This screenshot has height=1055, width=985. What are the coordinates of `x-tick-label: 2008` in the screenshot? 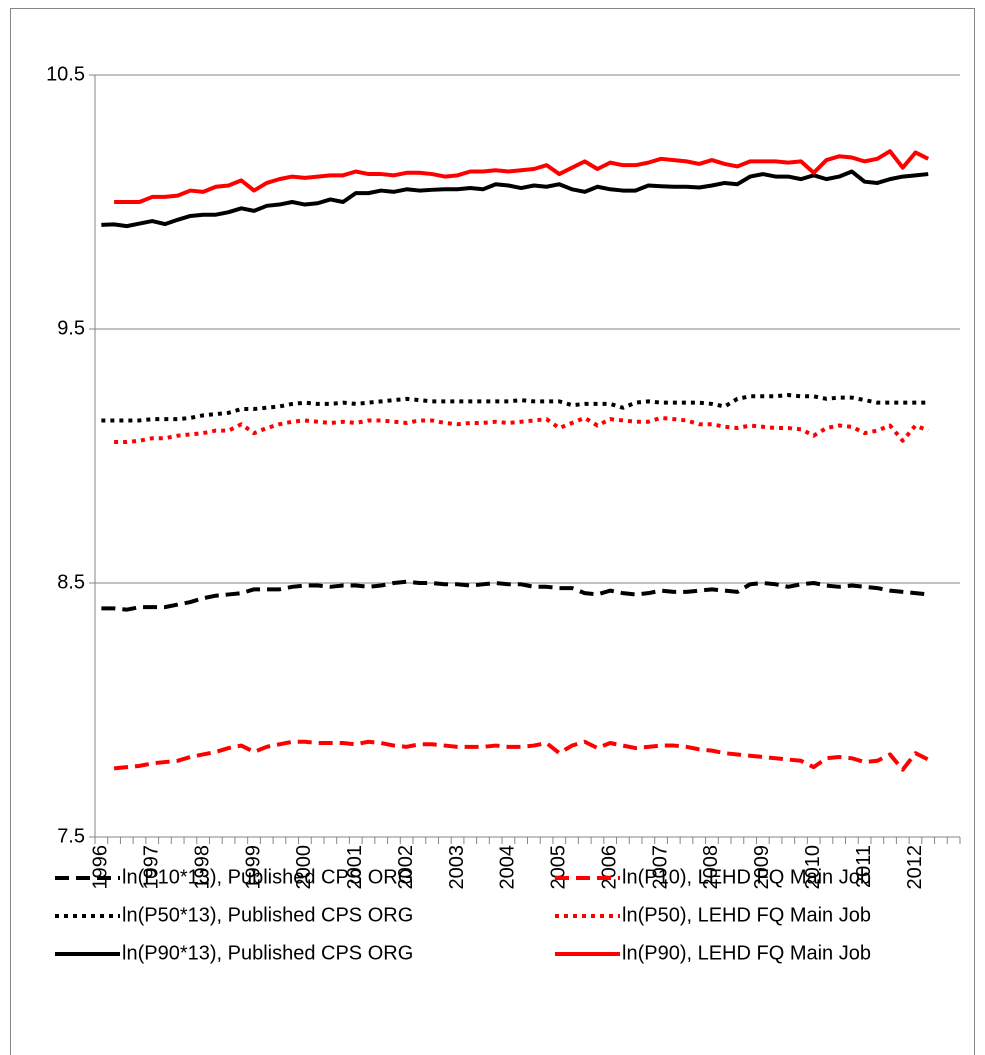 It's located at (711, 867).